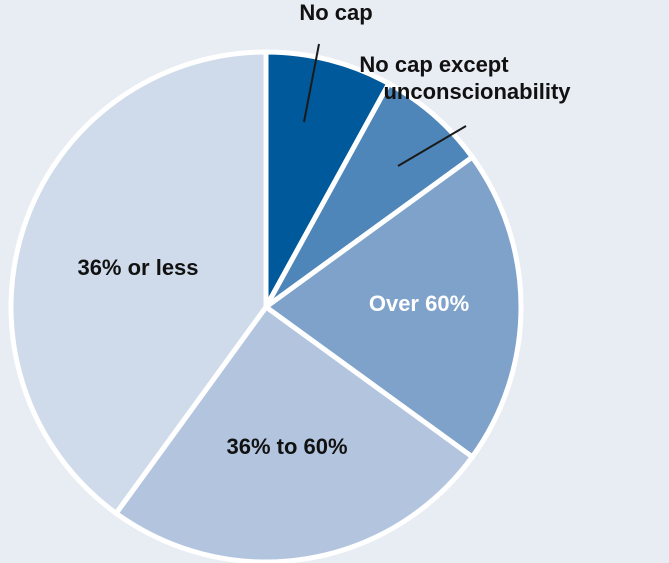 The image size is (669, 563). I want to click on slice-label-over-60pct: Over 60%, so click(419, 303).